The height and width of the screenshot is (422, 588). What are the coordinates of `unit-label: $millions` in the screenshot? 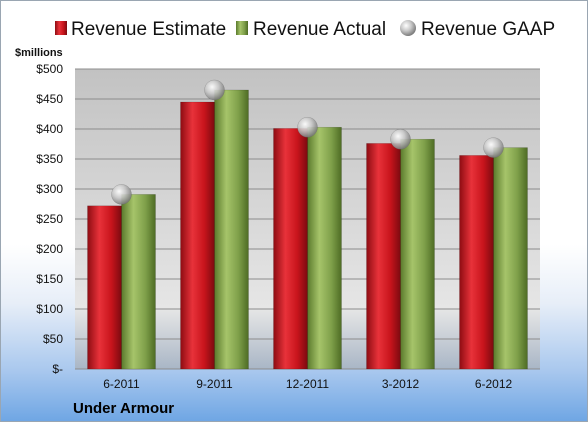 It's located at (39, 53).